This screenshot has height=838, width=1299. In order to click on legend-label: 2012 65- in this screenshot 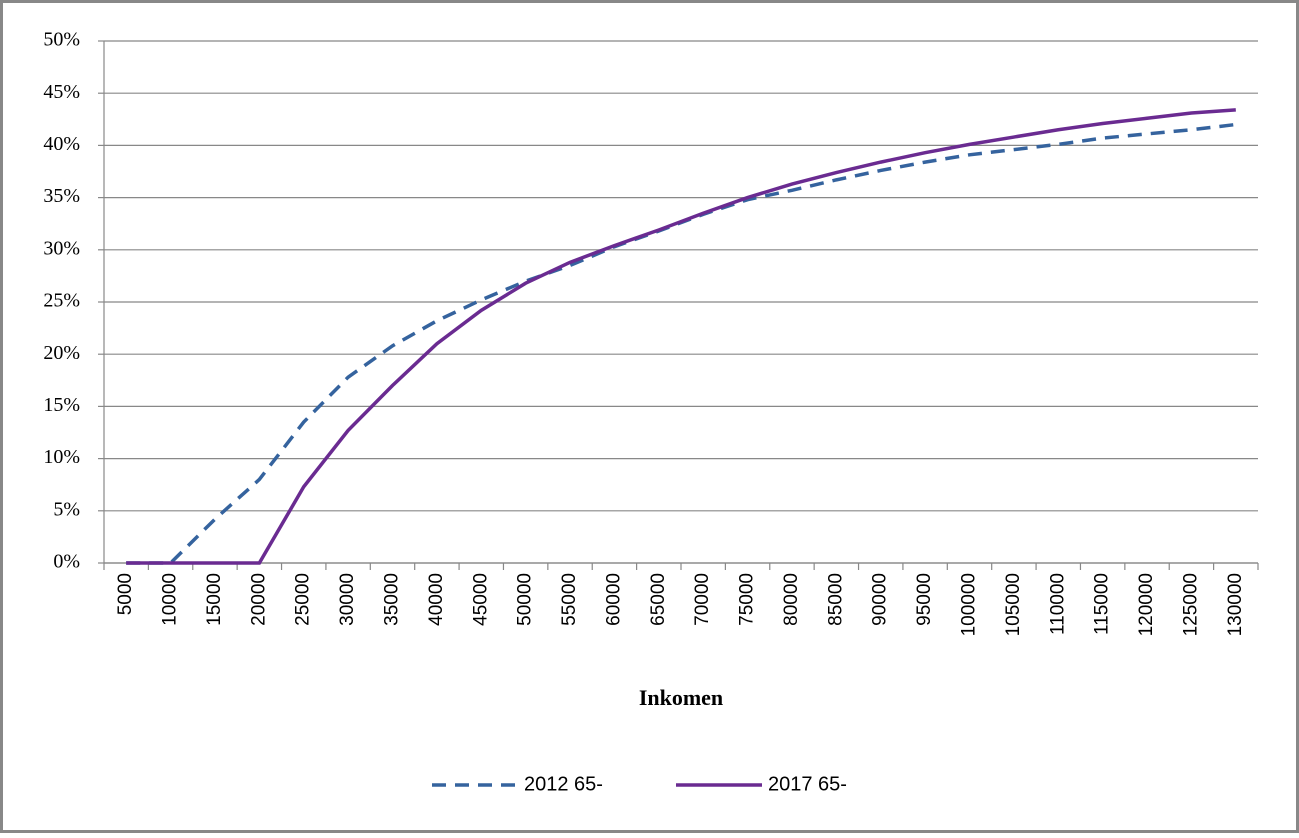, I will do `click(563, 784)`.